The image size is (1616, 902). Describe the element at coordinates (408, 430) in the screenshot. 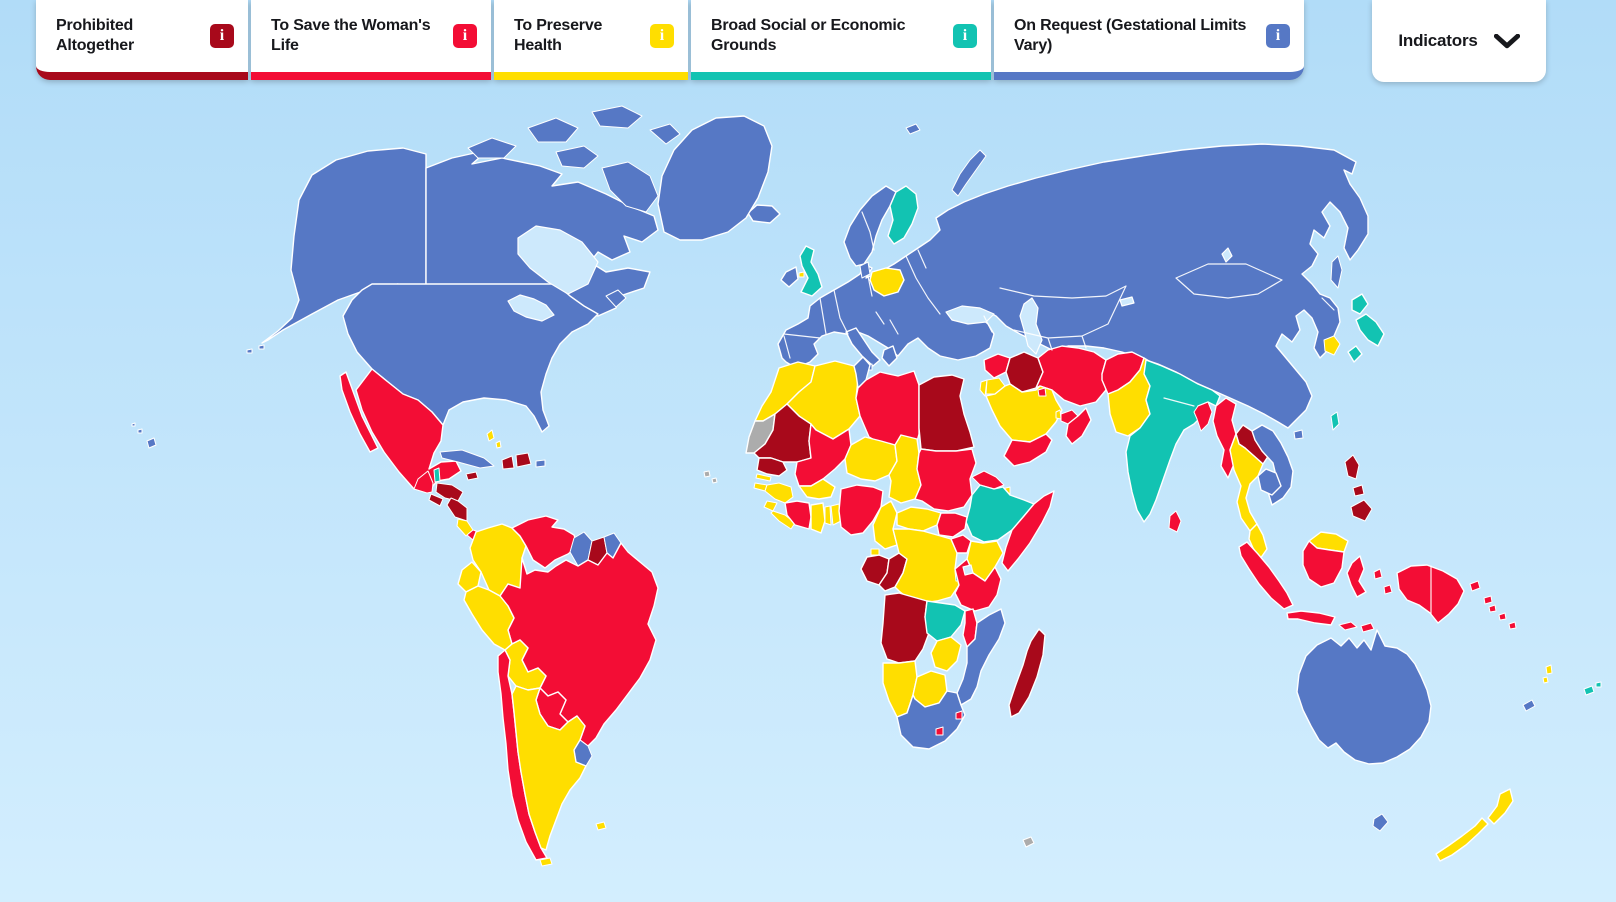

I see `country-mexico` at that location.